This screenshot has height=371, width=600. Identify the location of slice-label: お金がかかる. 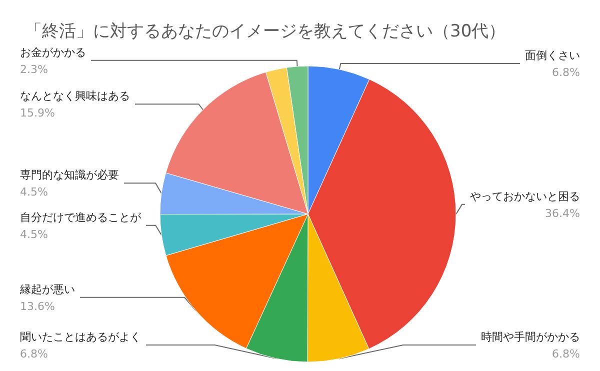
(53, 52).